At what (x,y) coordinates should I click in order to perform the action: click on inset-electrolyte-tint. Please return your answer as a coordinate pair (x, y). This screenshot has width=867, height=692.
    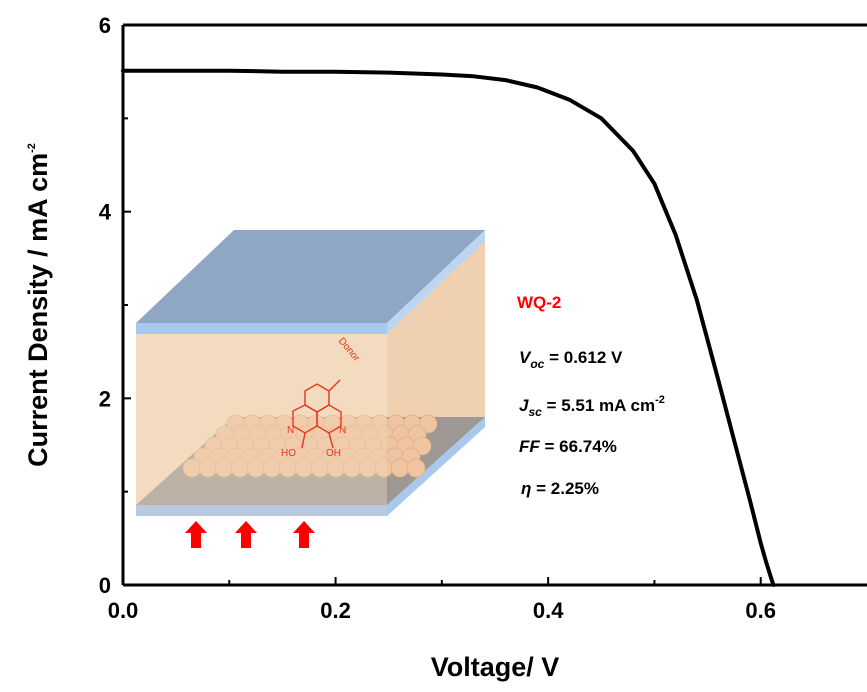
    Looking at the image, I should click on (261, 419).